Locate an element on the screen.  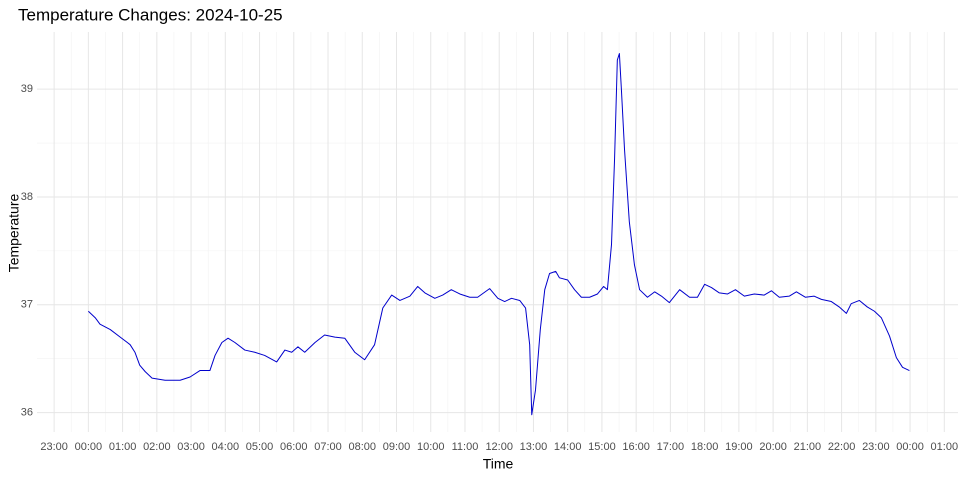
x-tick-label: 08:00 is located at coordinates (362, 447).